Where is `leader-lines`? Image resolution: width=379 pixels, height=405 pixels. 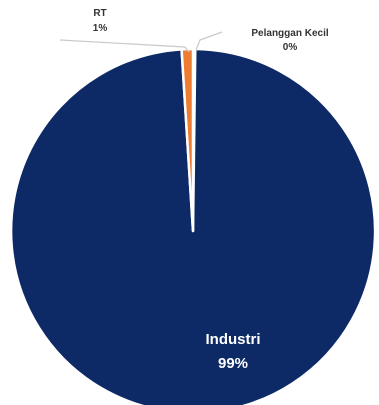 leader-lines is located at coordinates (141, 42).